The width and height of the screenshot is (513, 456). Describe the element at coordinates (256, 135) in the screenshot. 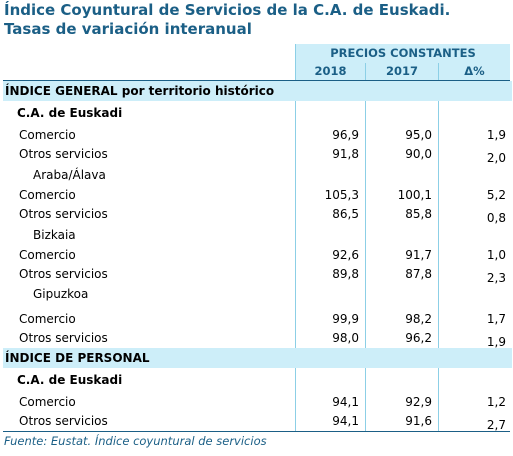

I see `table-row: Comercio 96,9 95,0 1,9` at that location.